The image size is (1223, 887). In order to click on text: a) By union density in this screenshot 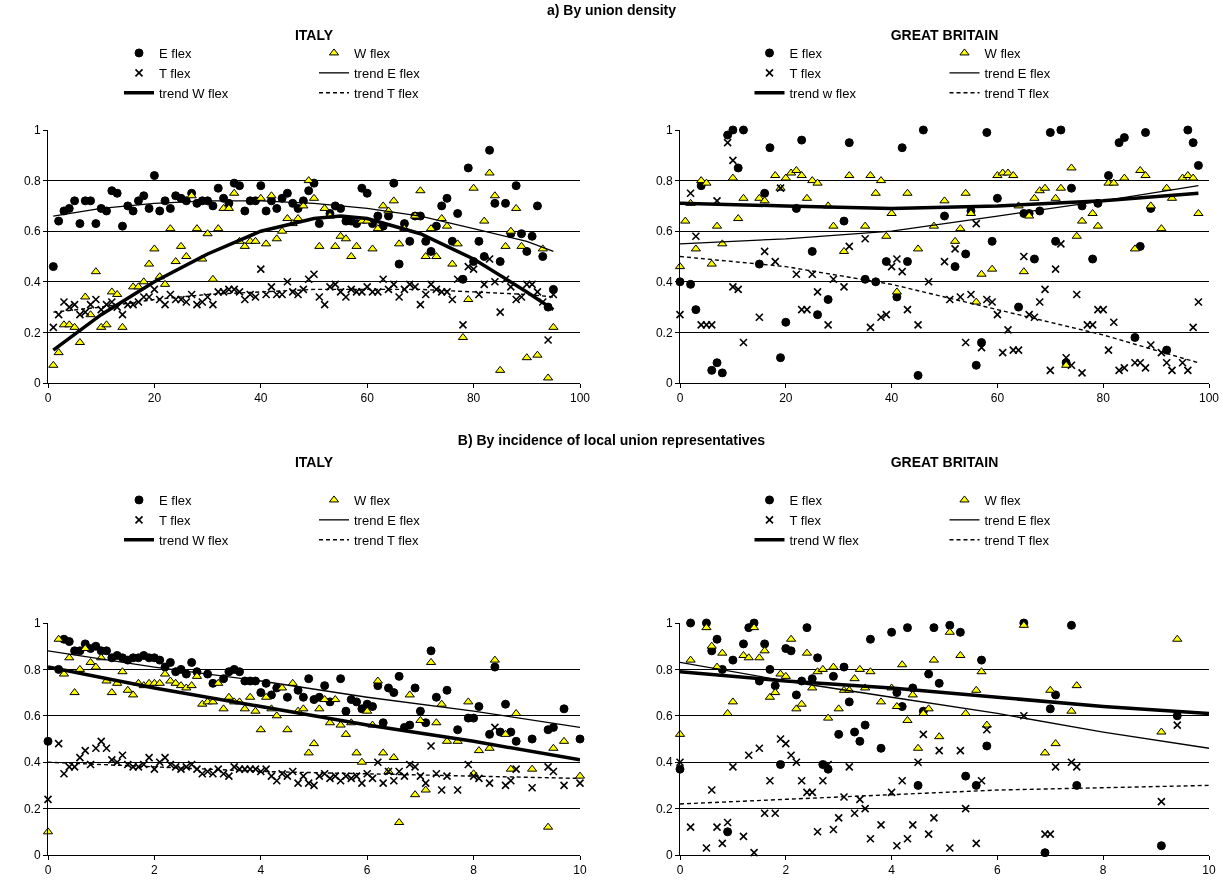, I will do `click(611, 10)`.